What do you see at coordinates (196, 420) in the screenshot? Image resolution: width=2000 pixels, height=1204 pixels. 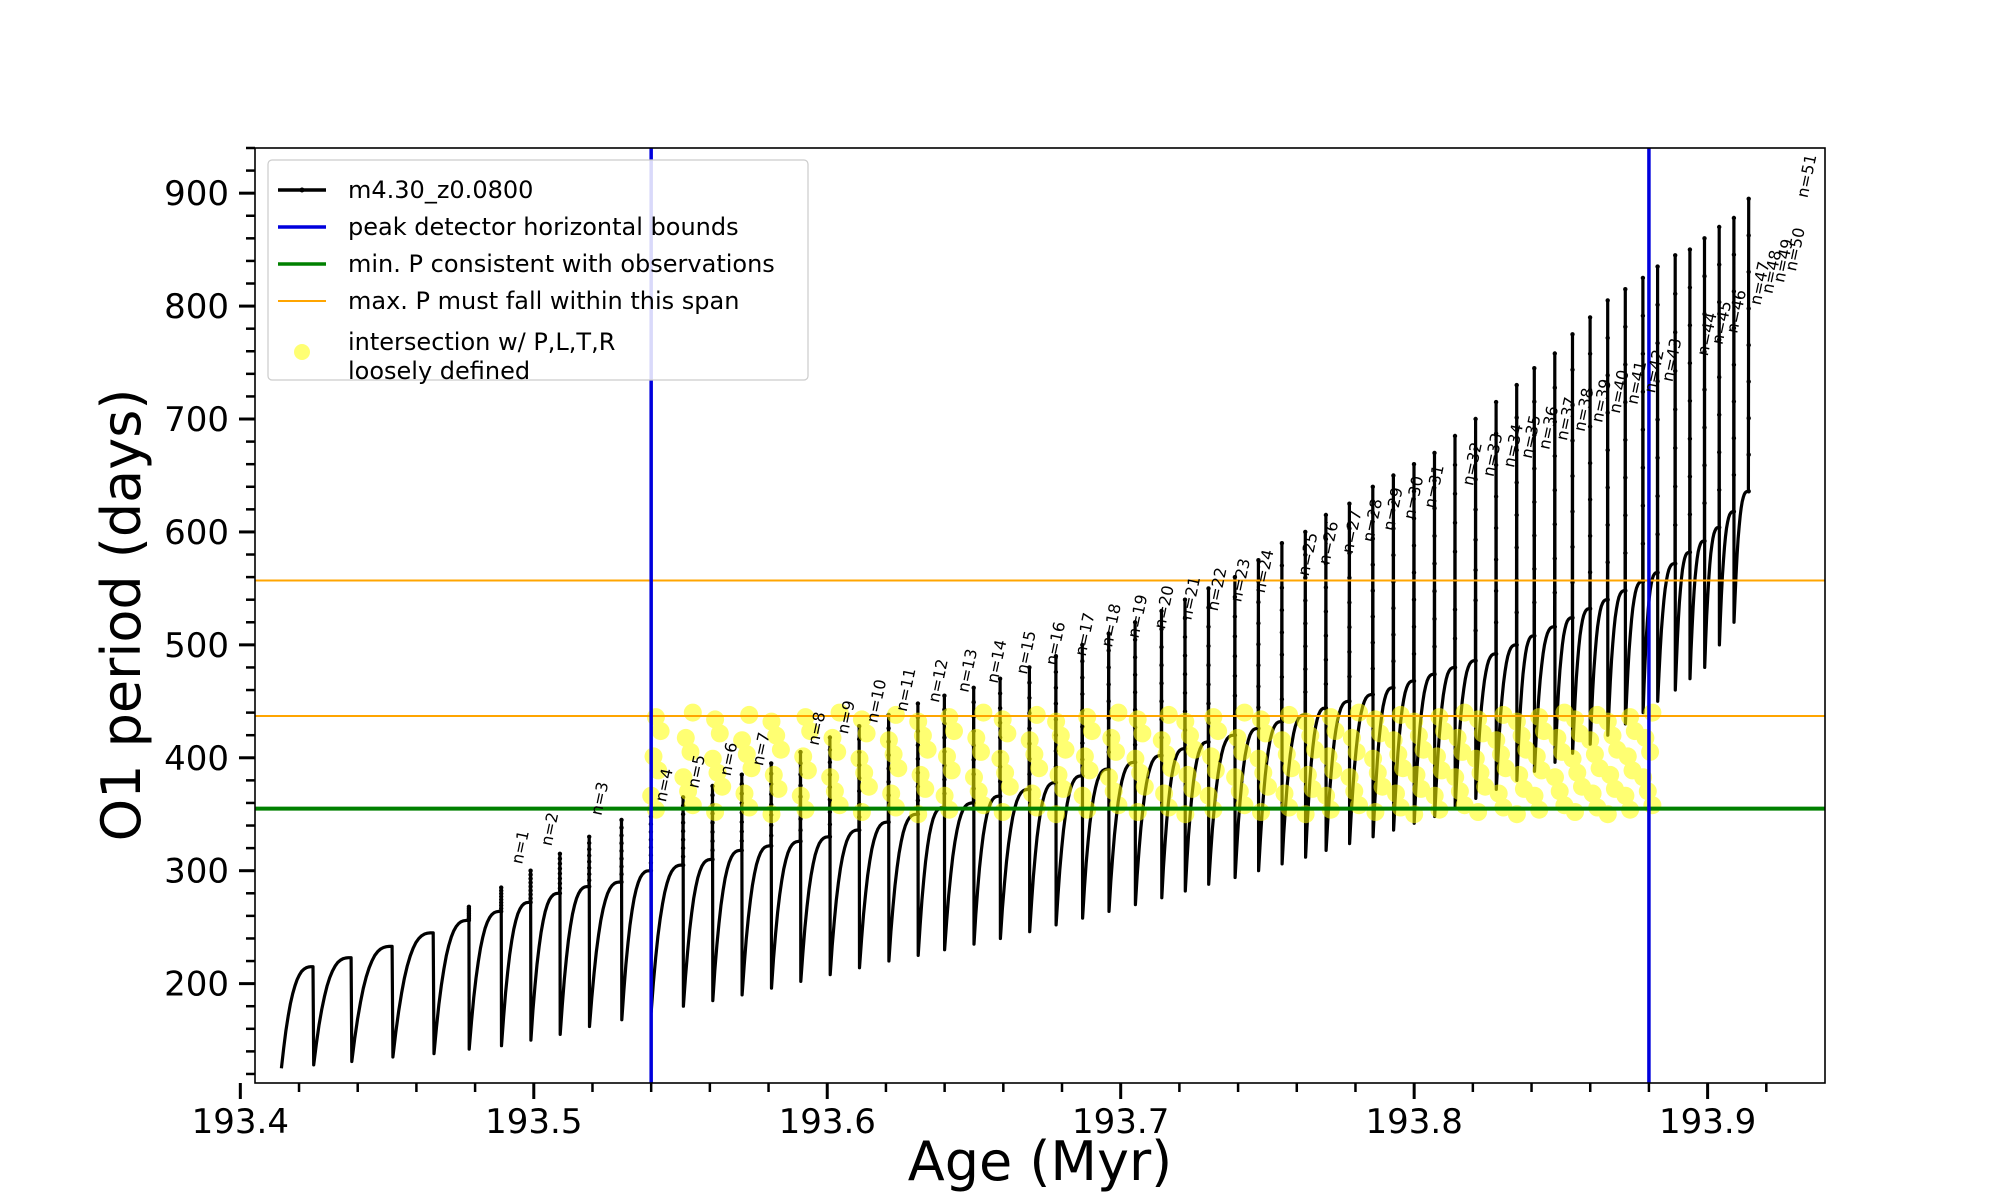 I see `y-tick-label: 700` at bounding box center [196, 420].